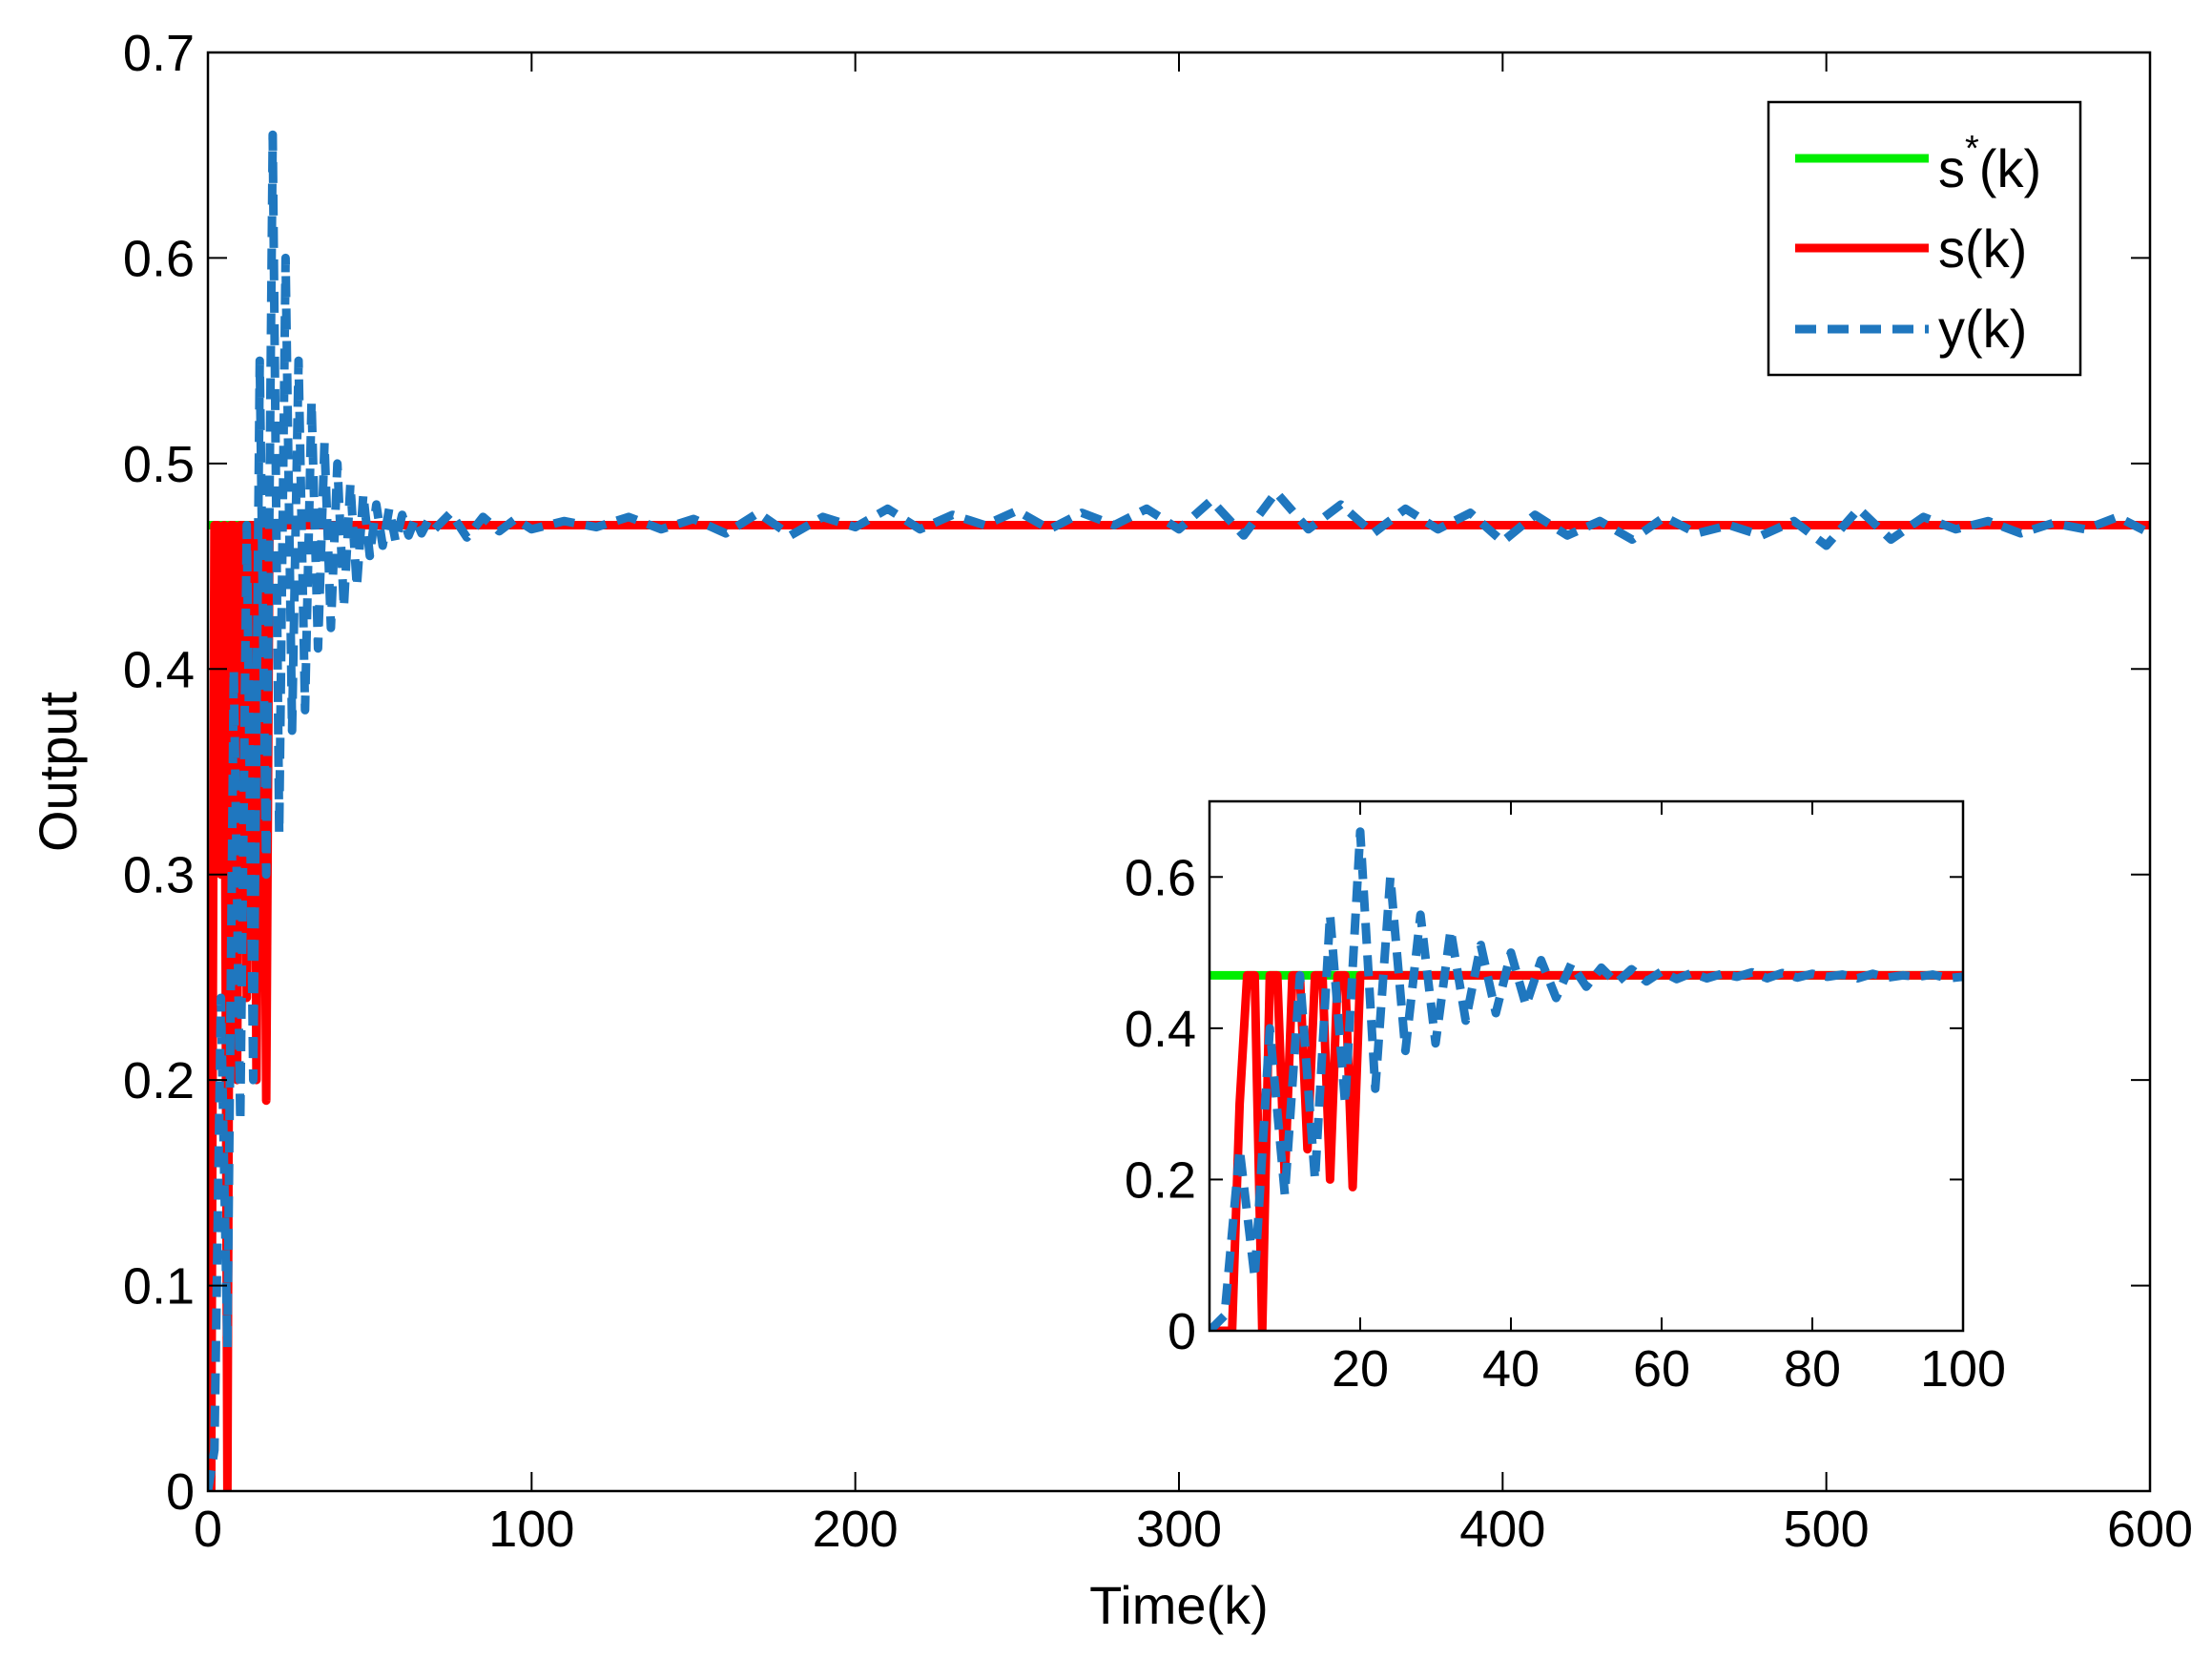 This screenshot has width=2212, height=1658. What do you see at coordinates (531, 1529) in the screenshot?
I see `main-x-tick-label: 100` at bounding box center [531, 1529].